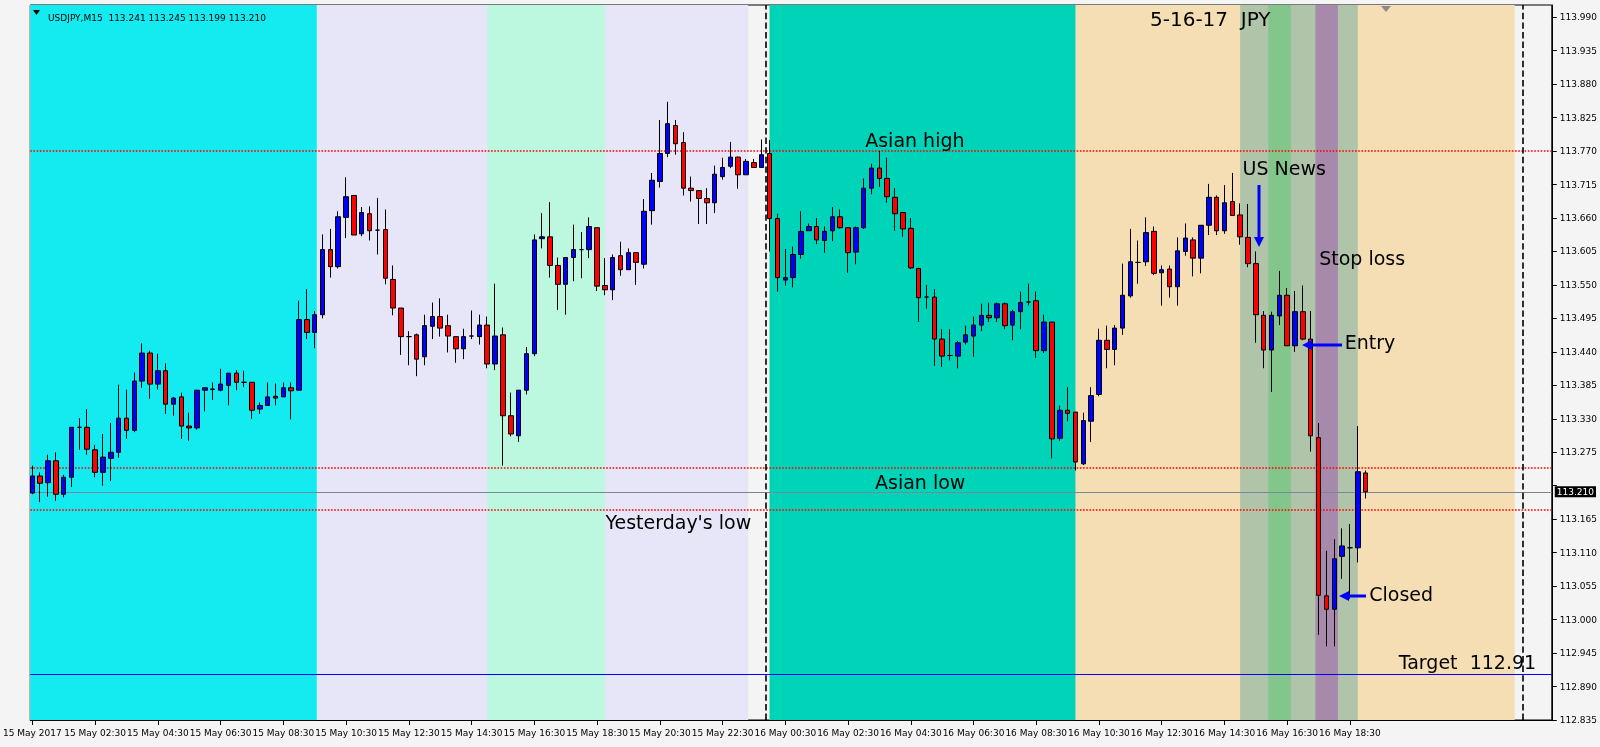 This screenshot has width=1600, height=747. Describe the element at coordinates (848, 732) in the screenshot. I see `x-tick-label: 16 May 02:30` at that location.